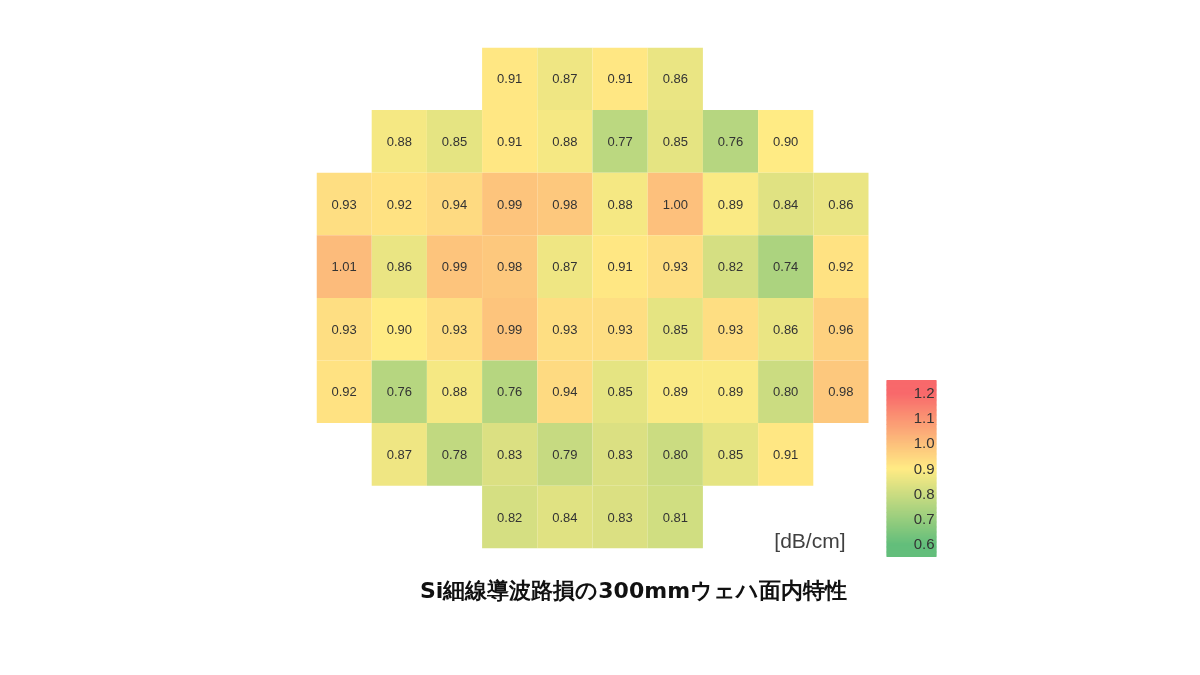 The image size is (1200, 675). I want to click on color-bar-title: [dB/cm], so click(810, 540).